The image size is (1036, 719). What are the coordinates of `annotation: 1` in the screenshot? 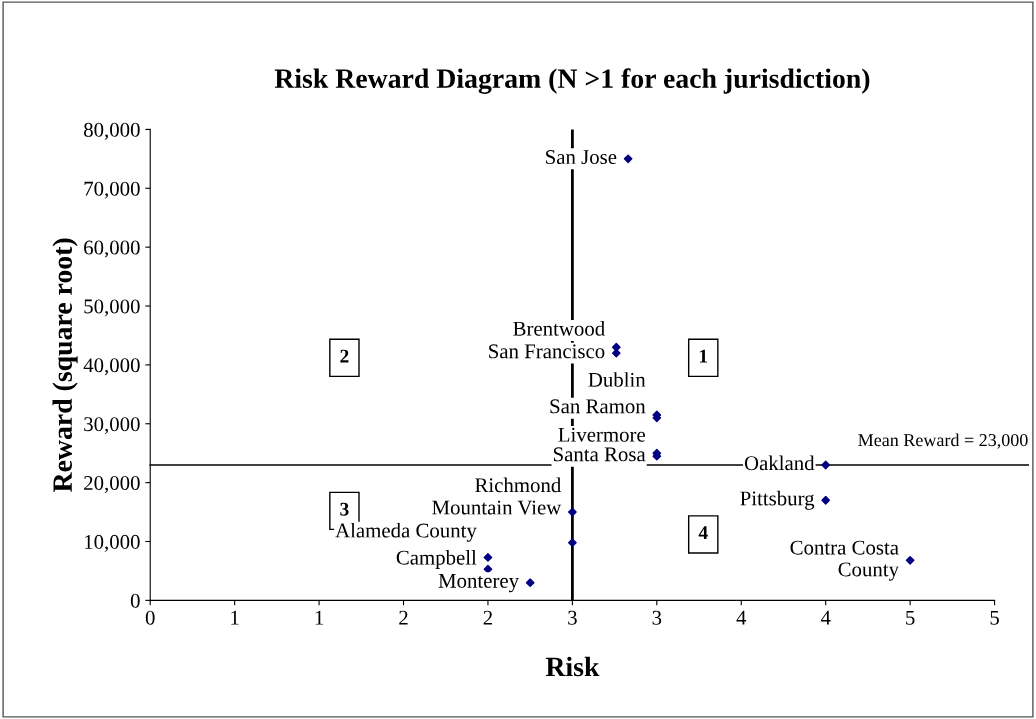 It's located at (703, 356).